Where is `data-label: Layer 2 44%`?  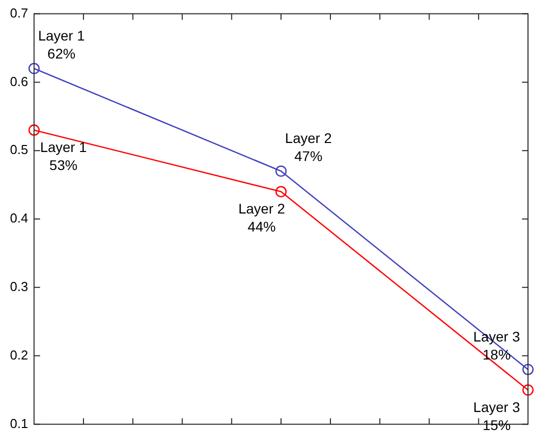 data-label: Layer 2 44% is located at coordinates (262, 217).